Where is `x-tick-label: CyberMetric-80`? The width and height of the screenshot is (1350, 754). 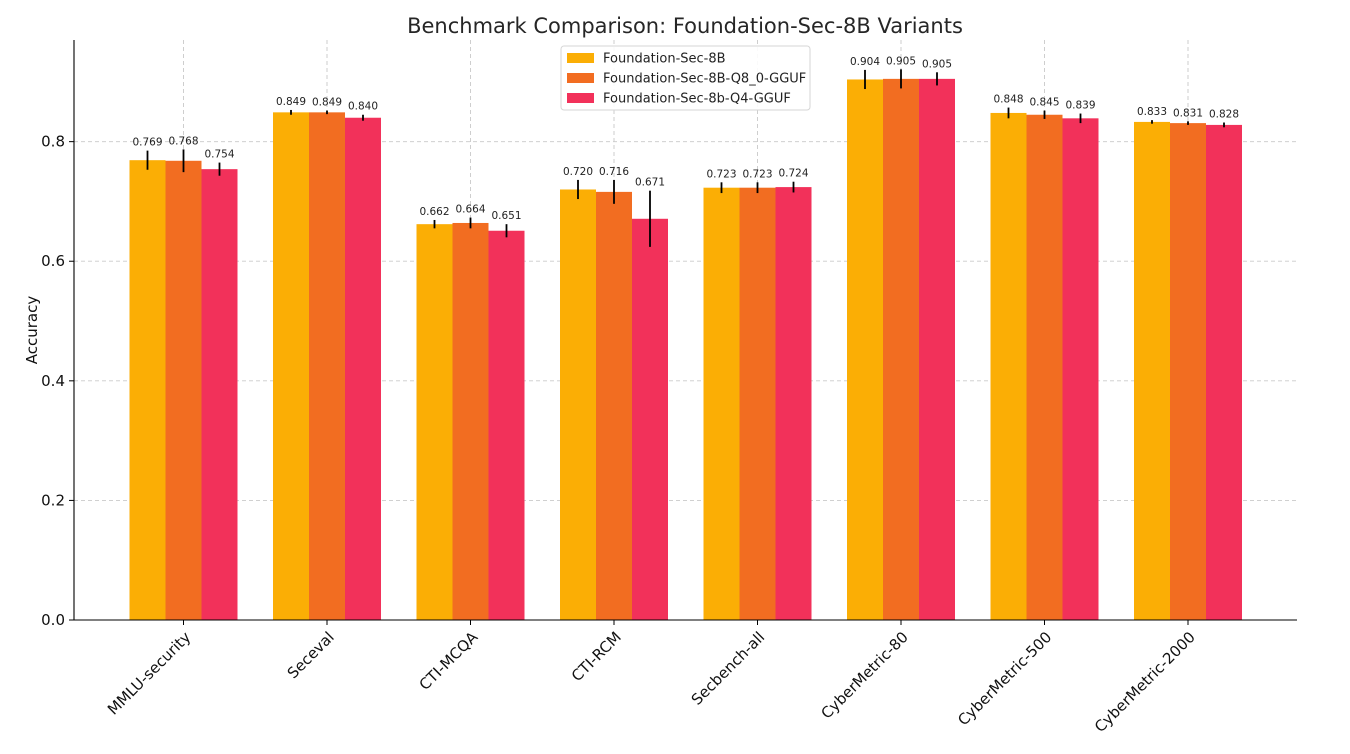 x-tick-label: CyberMetric-80 is located at coordinates (864, 675).